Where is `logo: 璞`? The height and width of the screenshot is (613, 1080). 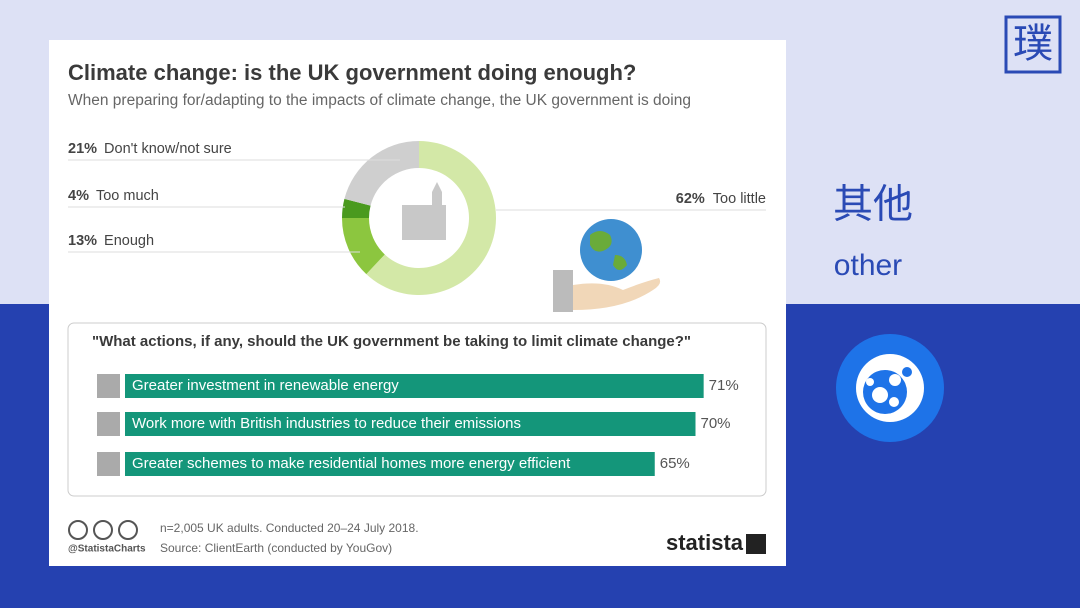
logo: 璞 is located at coordinates (1033, 44).